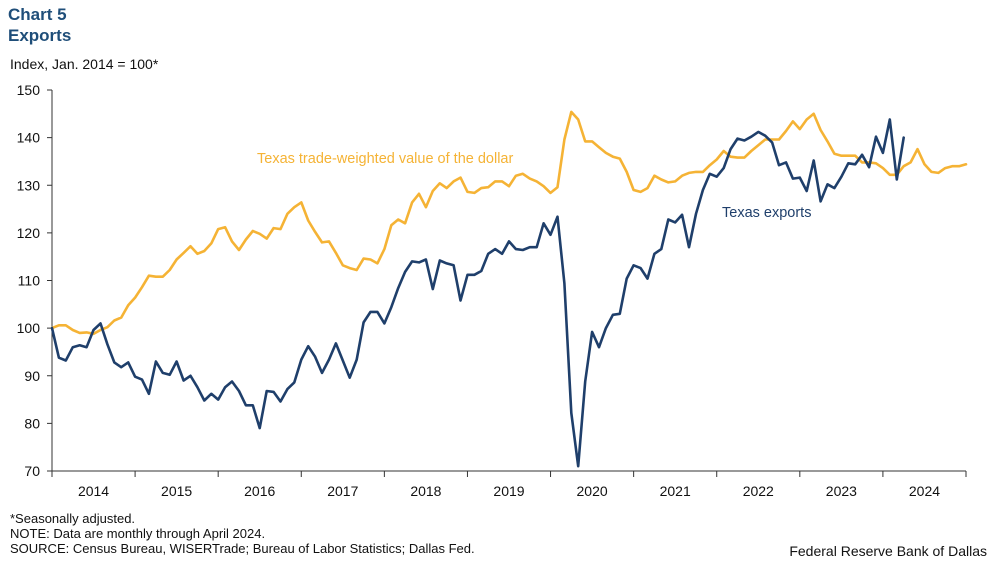 The width and height of the screenshot is (997, 565). What do you see at coordinates (592, 491) in the screenshot?
I see `x-tick-label: 2020` at bounding box center [592, 491].